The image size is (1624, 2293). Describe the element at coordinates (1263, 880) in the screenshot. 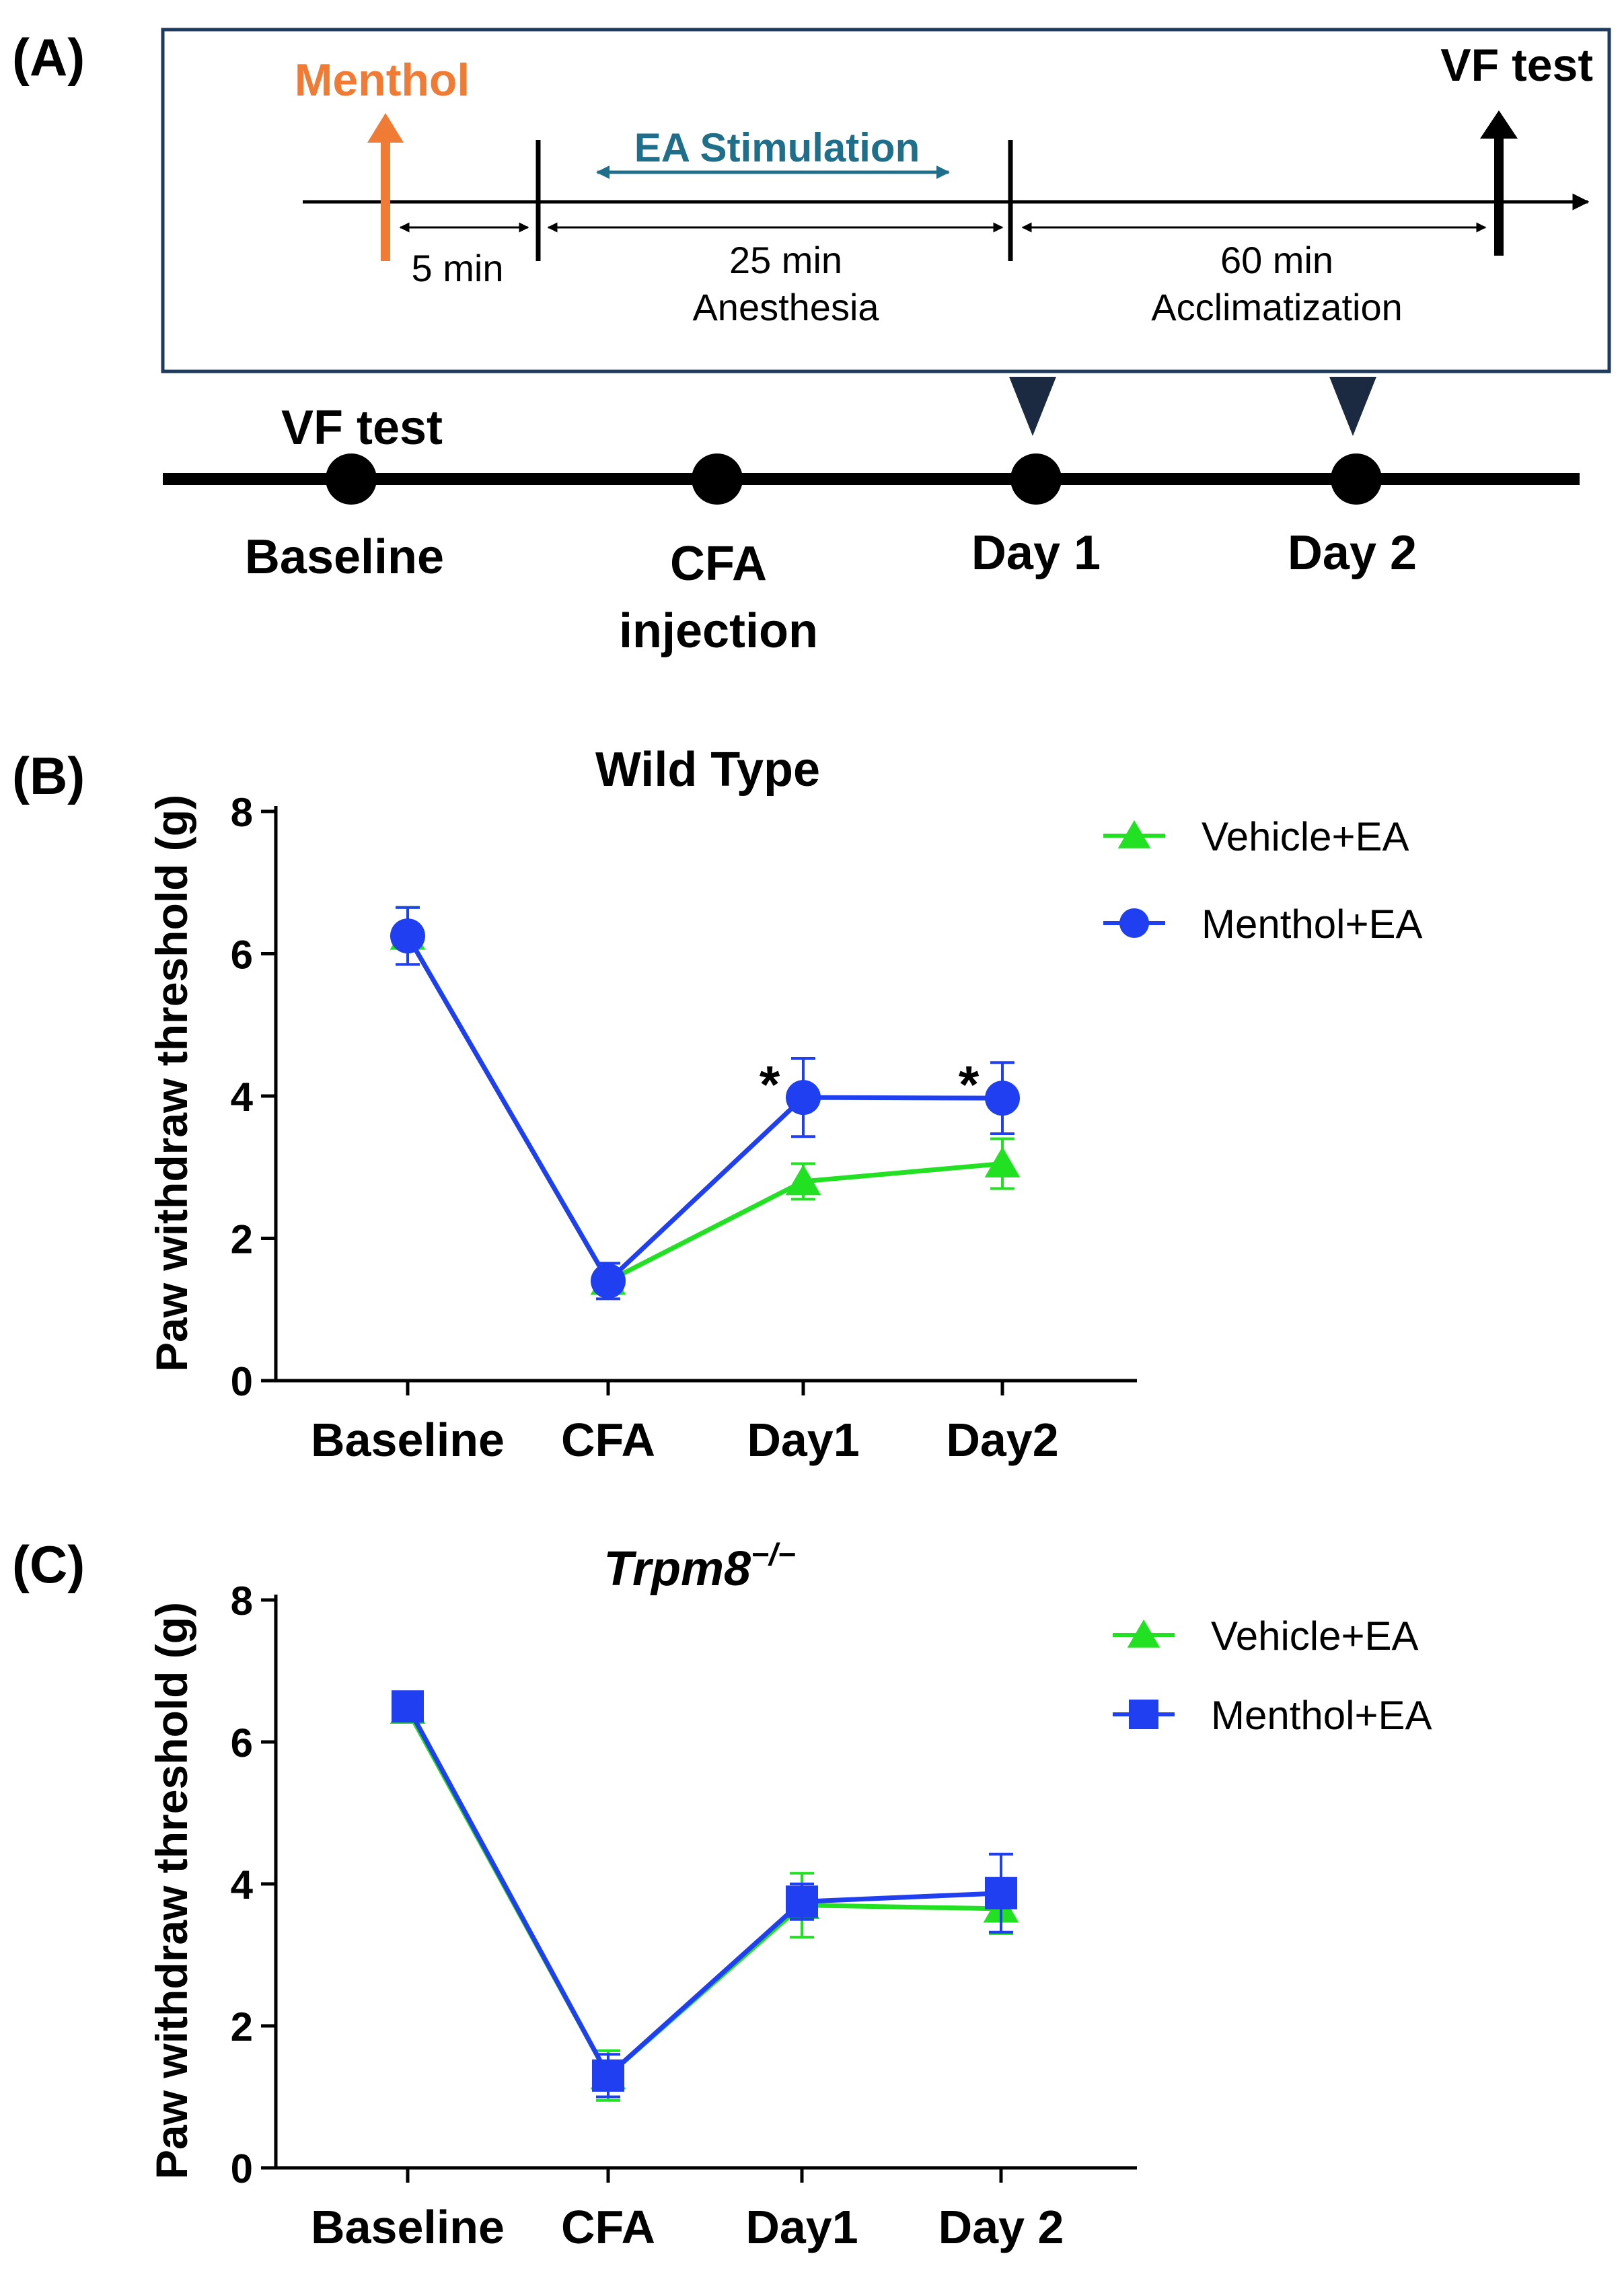

I see `chart-b-legend: Vehicle+EA Menthol+EA` at that location.